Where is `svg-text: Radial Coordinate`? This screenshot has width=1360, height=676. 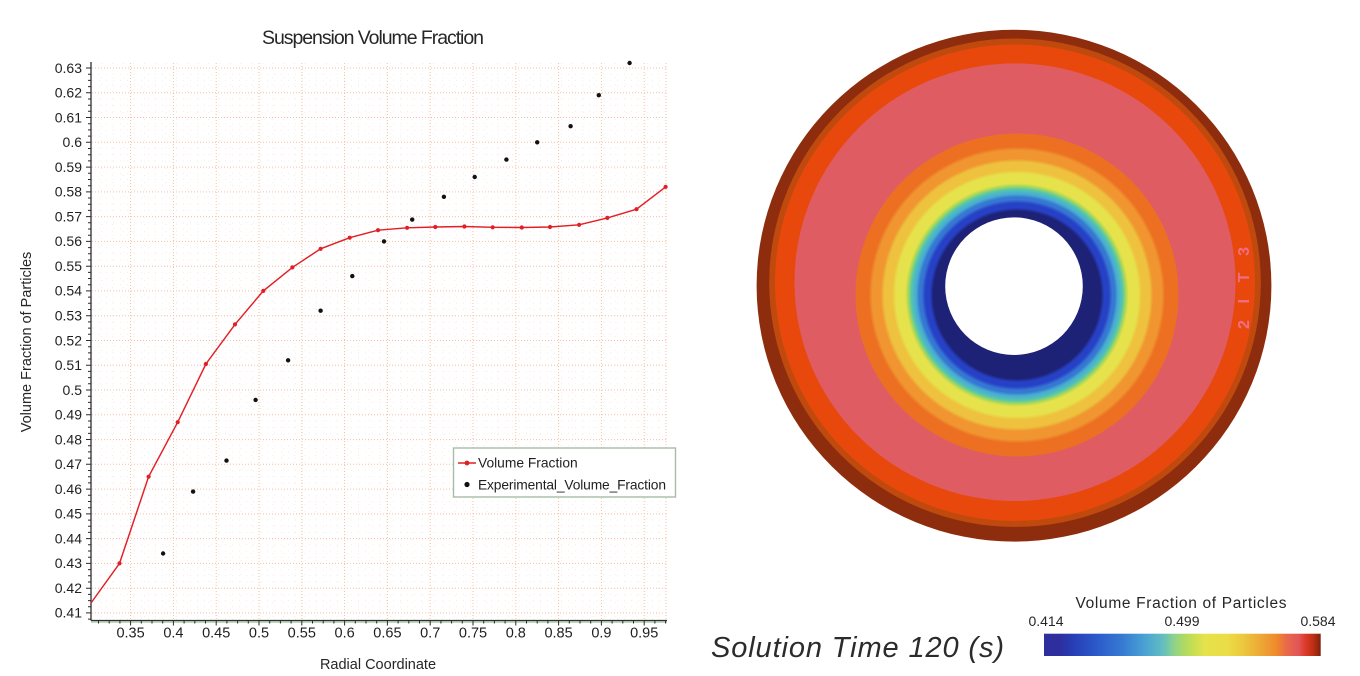 svg-text: Radial Coordinate is located at coordinates (378, 664).